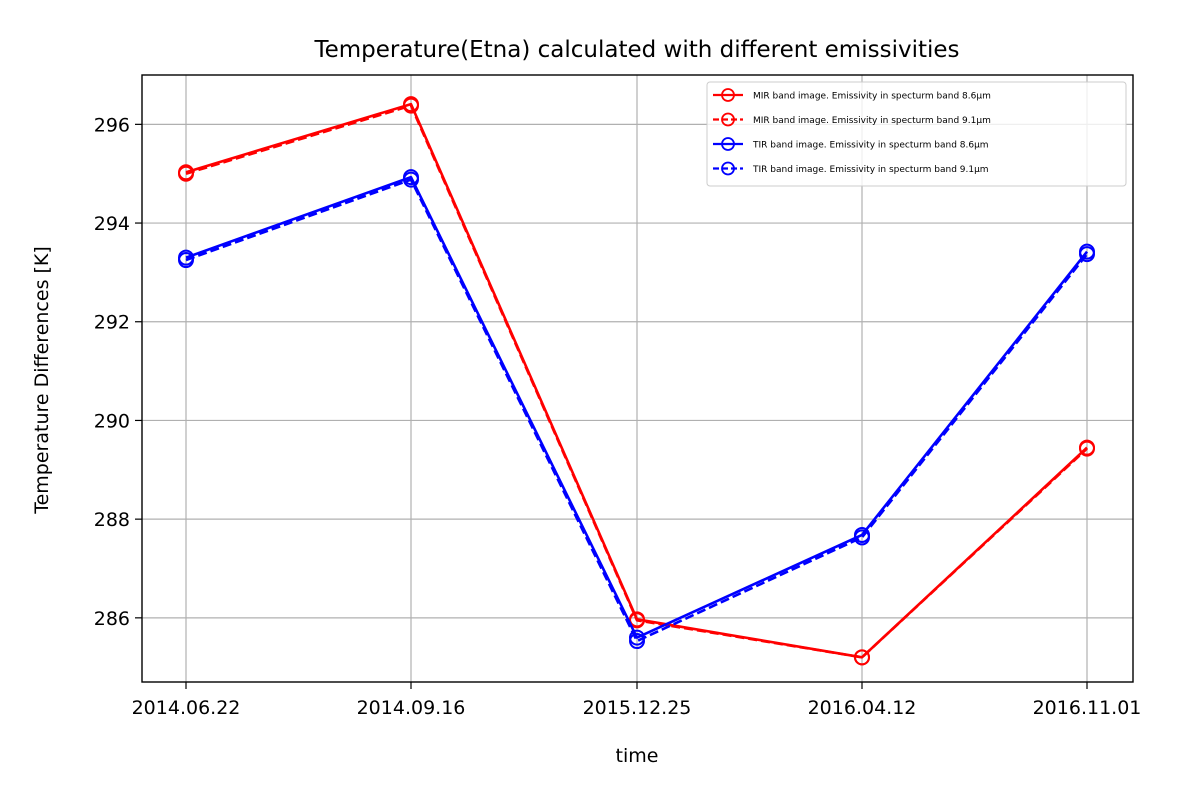 The width and height of the screenshot is (1200, 800). What do you see at coordinates (112, 421) in the screenshot?
I see `y-tick-label: 290` at bounding box center [112, 421].